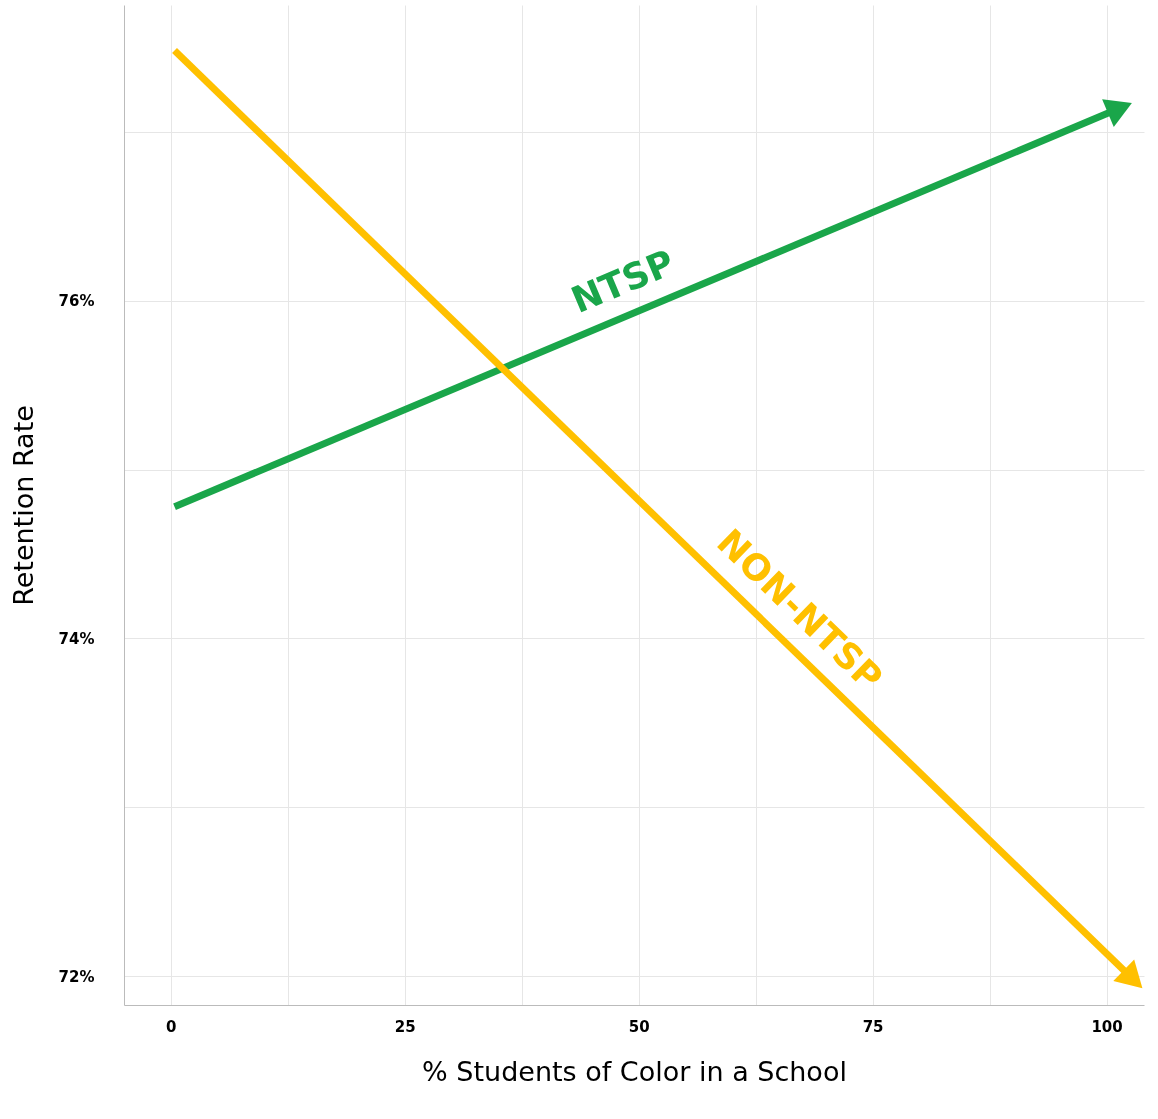 Image resolution: width=1158 pixels, height=1119 pixels. I want to click on x-tick-label: 50, so click(639, 1026).